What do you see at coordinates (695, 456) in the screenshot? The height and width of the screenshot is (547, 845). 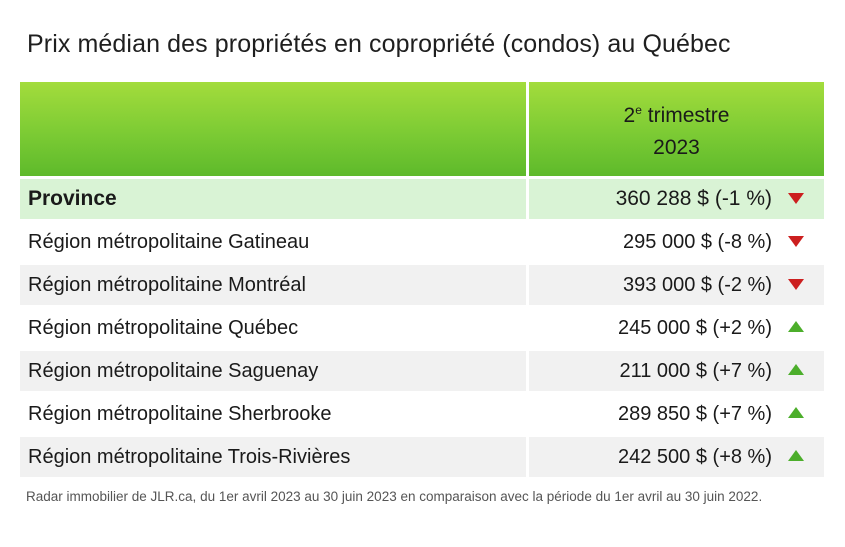 I see `price-text: 242 500 $ (+8 %)` at bounding box center [695, 456].